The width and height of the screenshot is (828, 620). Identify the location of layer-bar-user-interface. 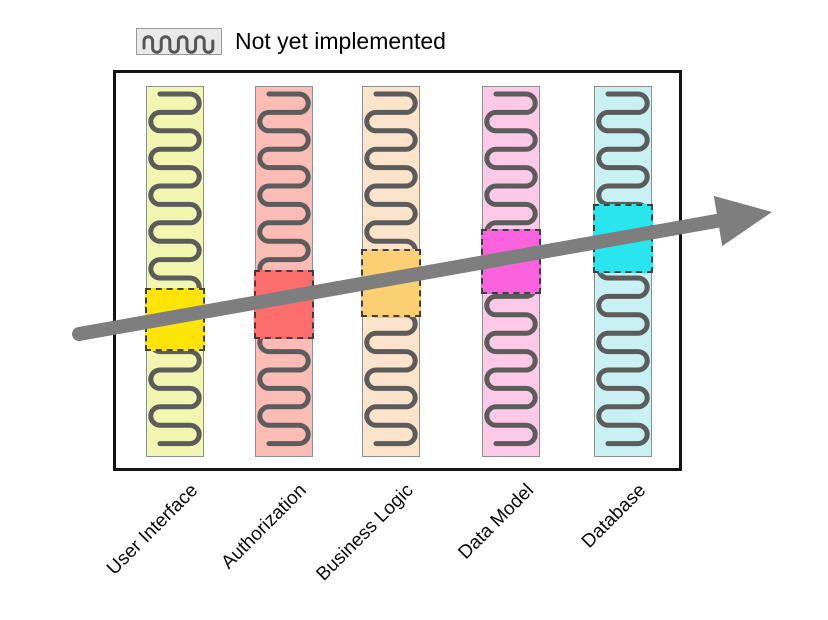
(175, 272).